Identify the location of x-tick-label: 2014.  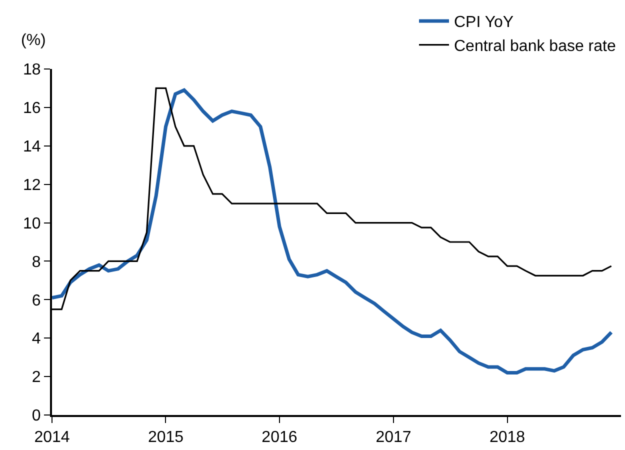
(52, 437).